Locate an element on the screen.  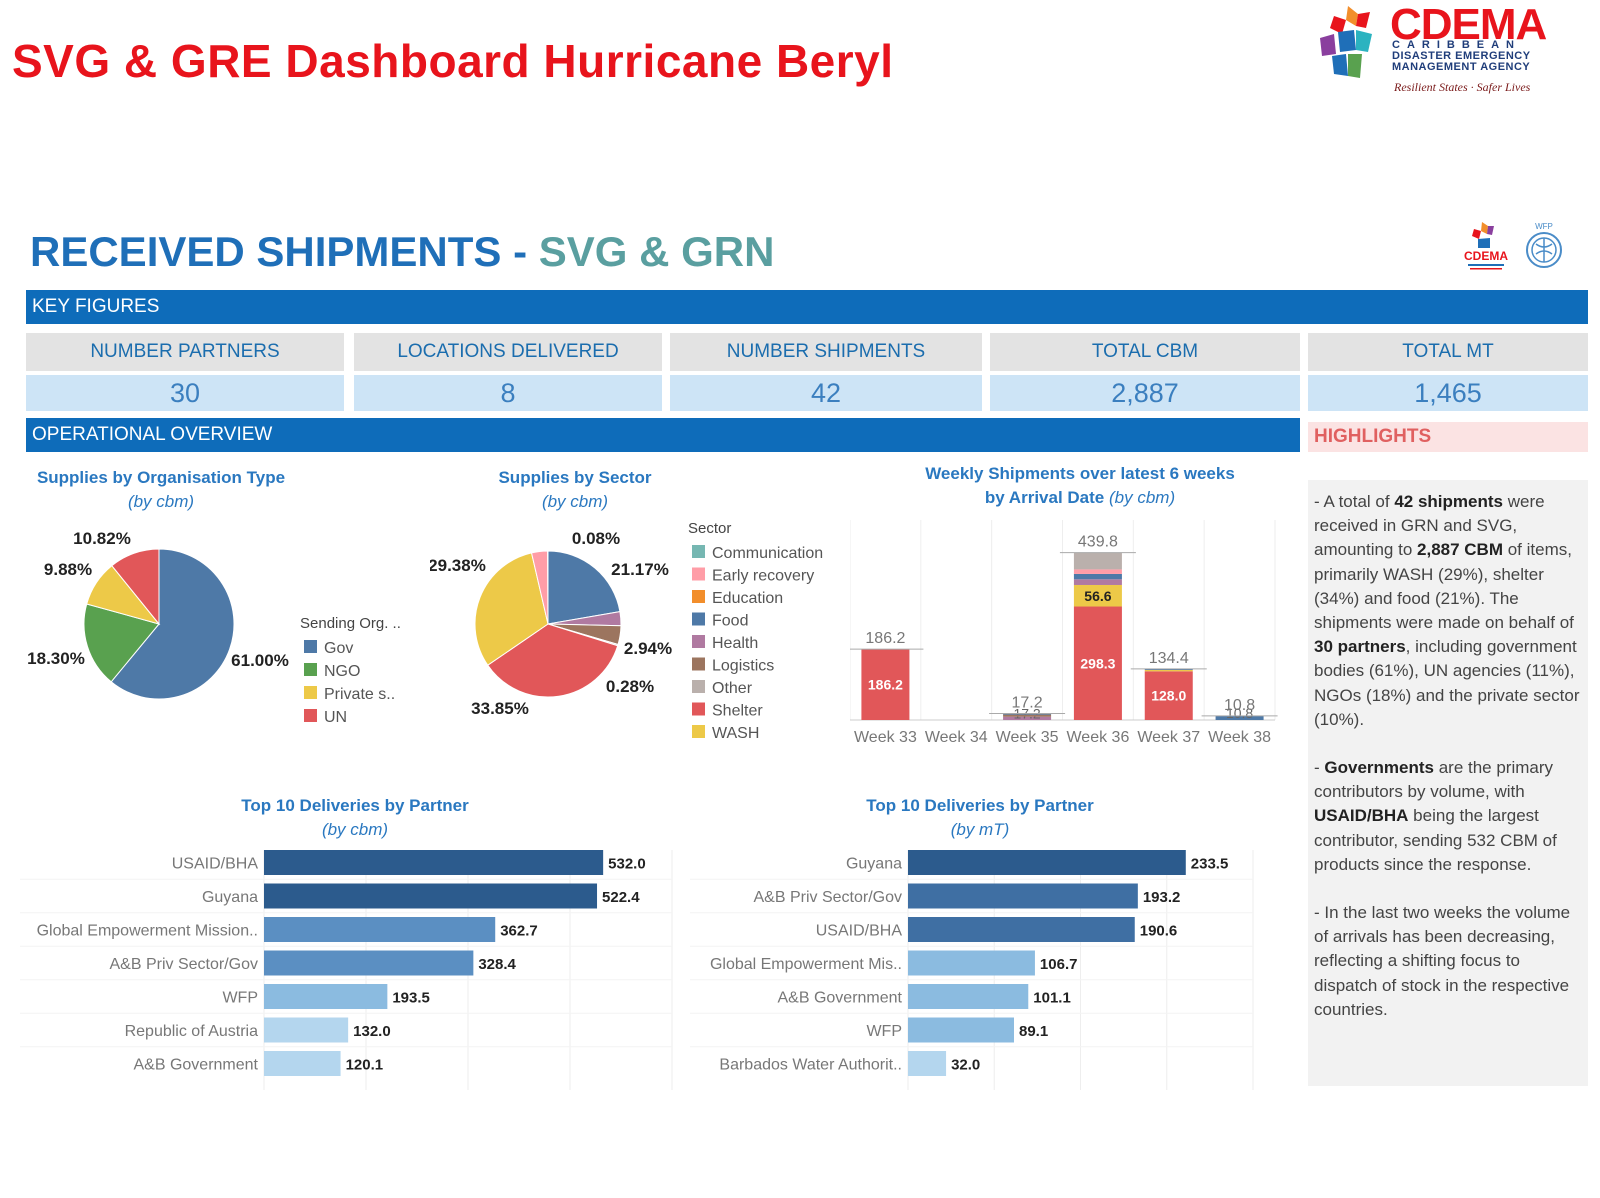
cbm-partner-subtitle: (by cbm) is located at coordinates (355, 829).